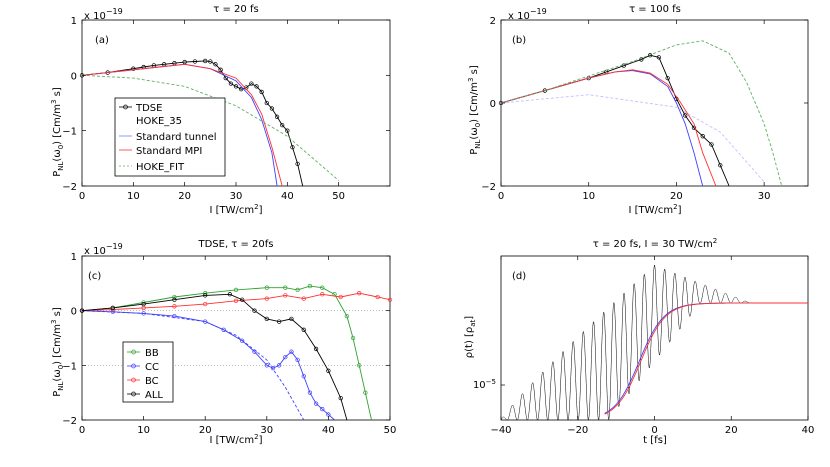 The height and width of the screenshot is (467, 830). I want to click on legend-item-tdse: TDSE, so click(140, 108).